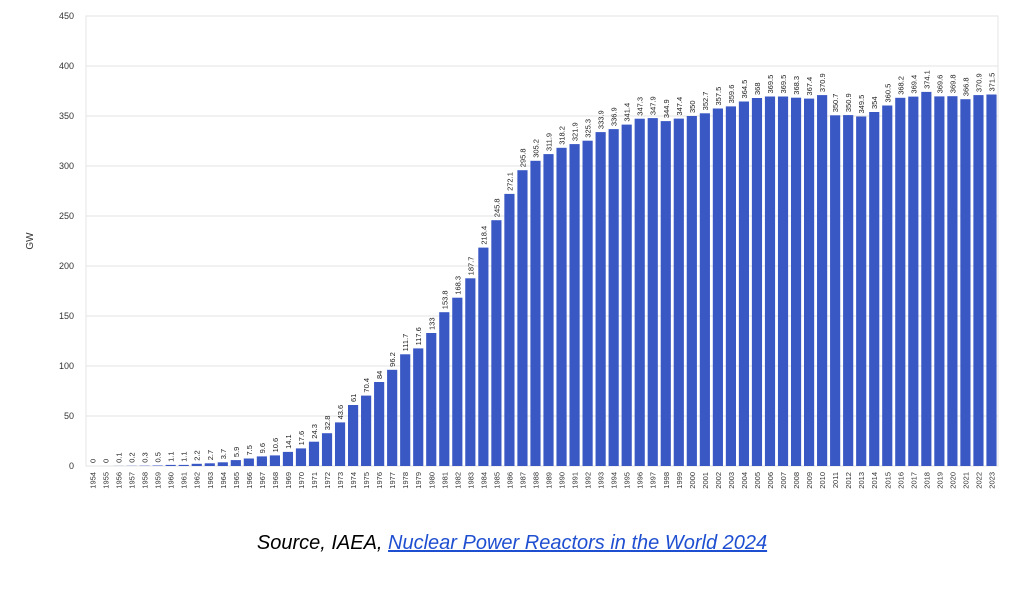  Describe the element at coordinates (913, 84) in the screenshot. I see `data-label: 369.4` at that location.